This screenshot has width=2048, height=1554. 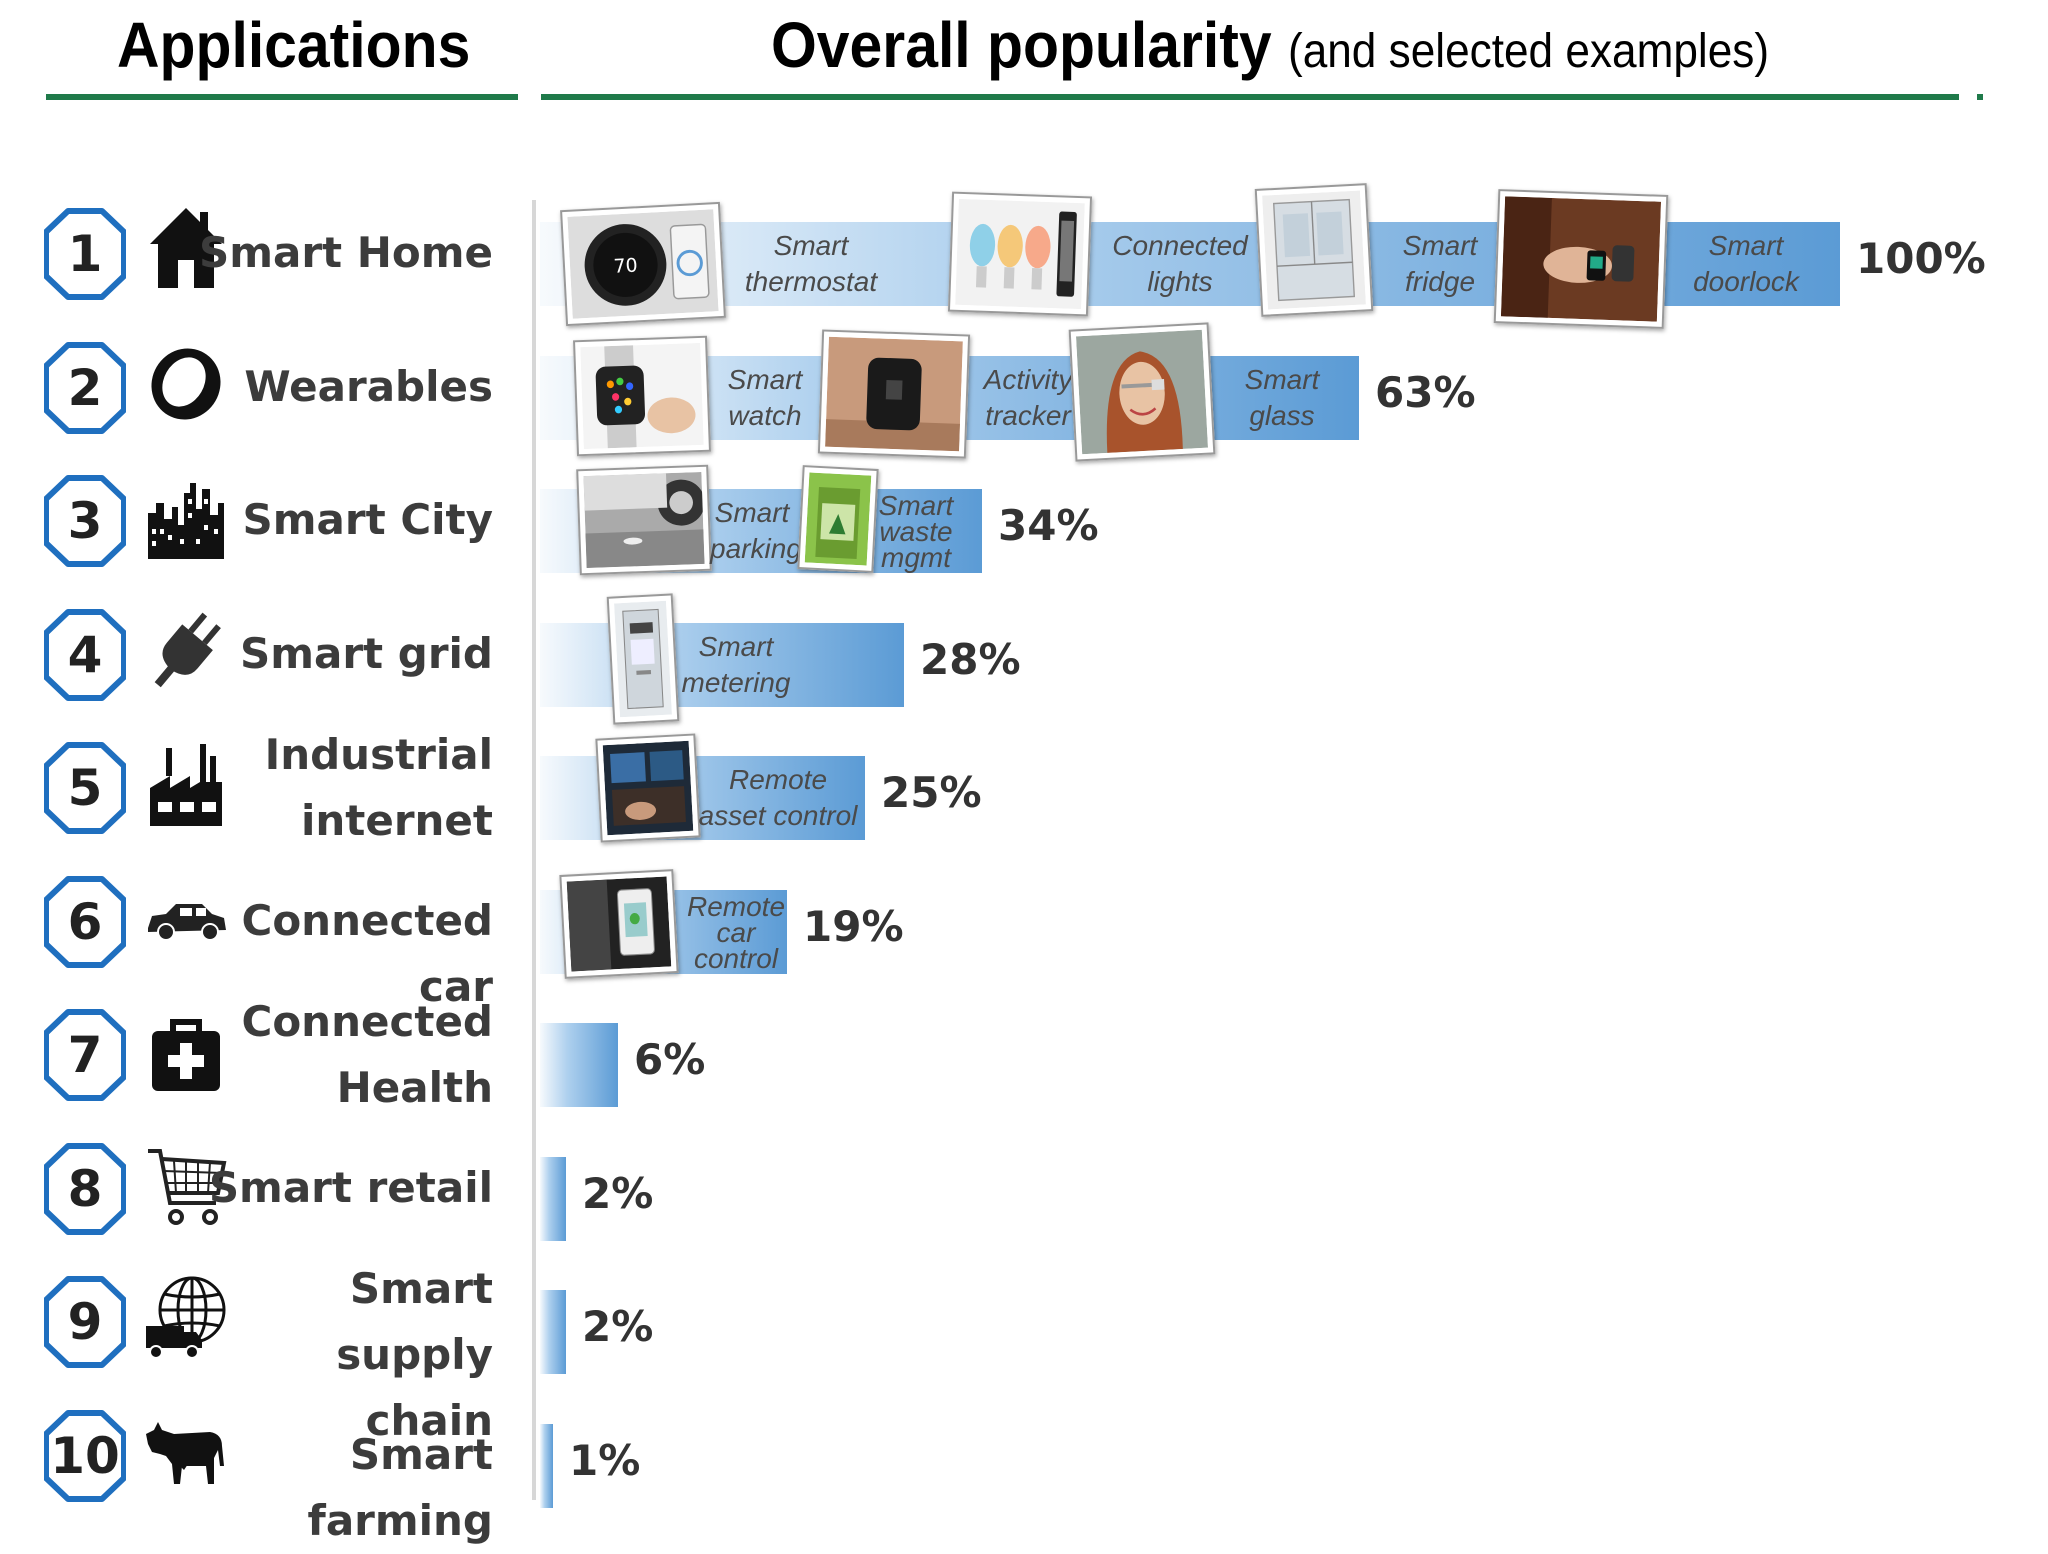 I want to click on example-label: Smart watch, so click(x=765, y=398).